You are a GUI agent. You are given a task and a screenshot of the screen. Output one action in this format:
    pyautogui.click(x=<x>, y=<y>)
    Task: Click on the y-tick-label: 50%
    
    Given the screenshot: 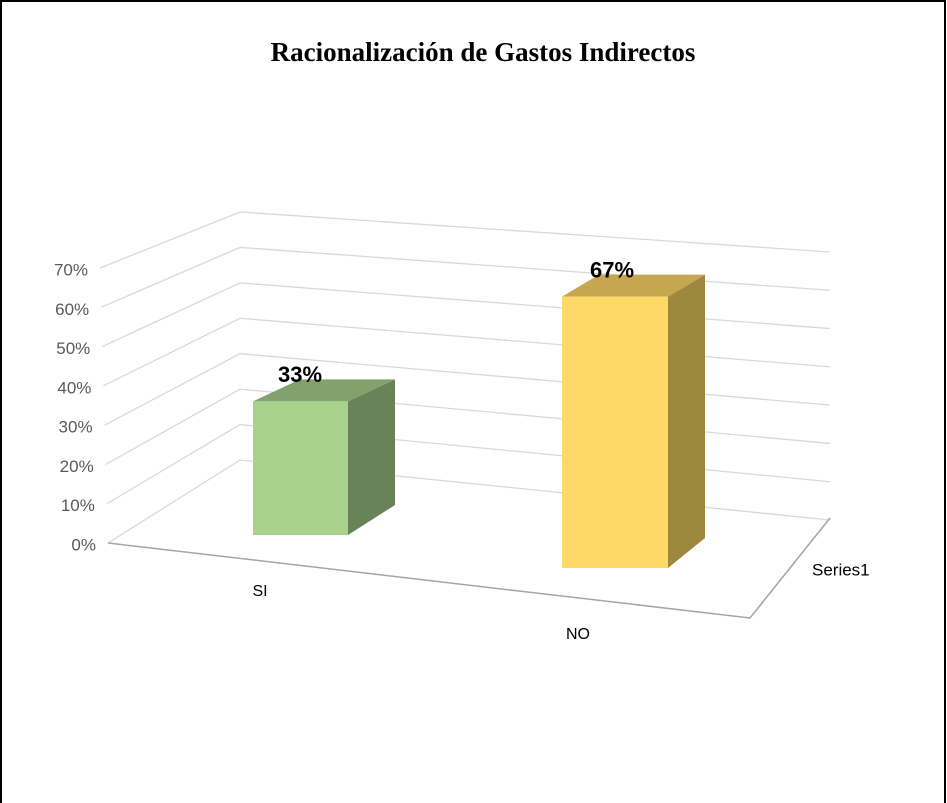 What is the action you would take?
    pyautogui.click(x=73, y=348)
    